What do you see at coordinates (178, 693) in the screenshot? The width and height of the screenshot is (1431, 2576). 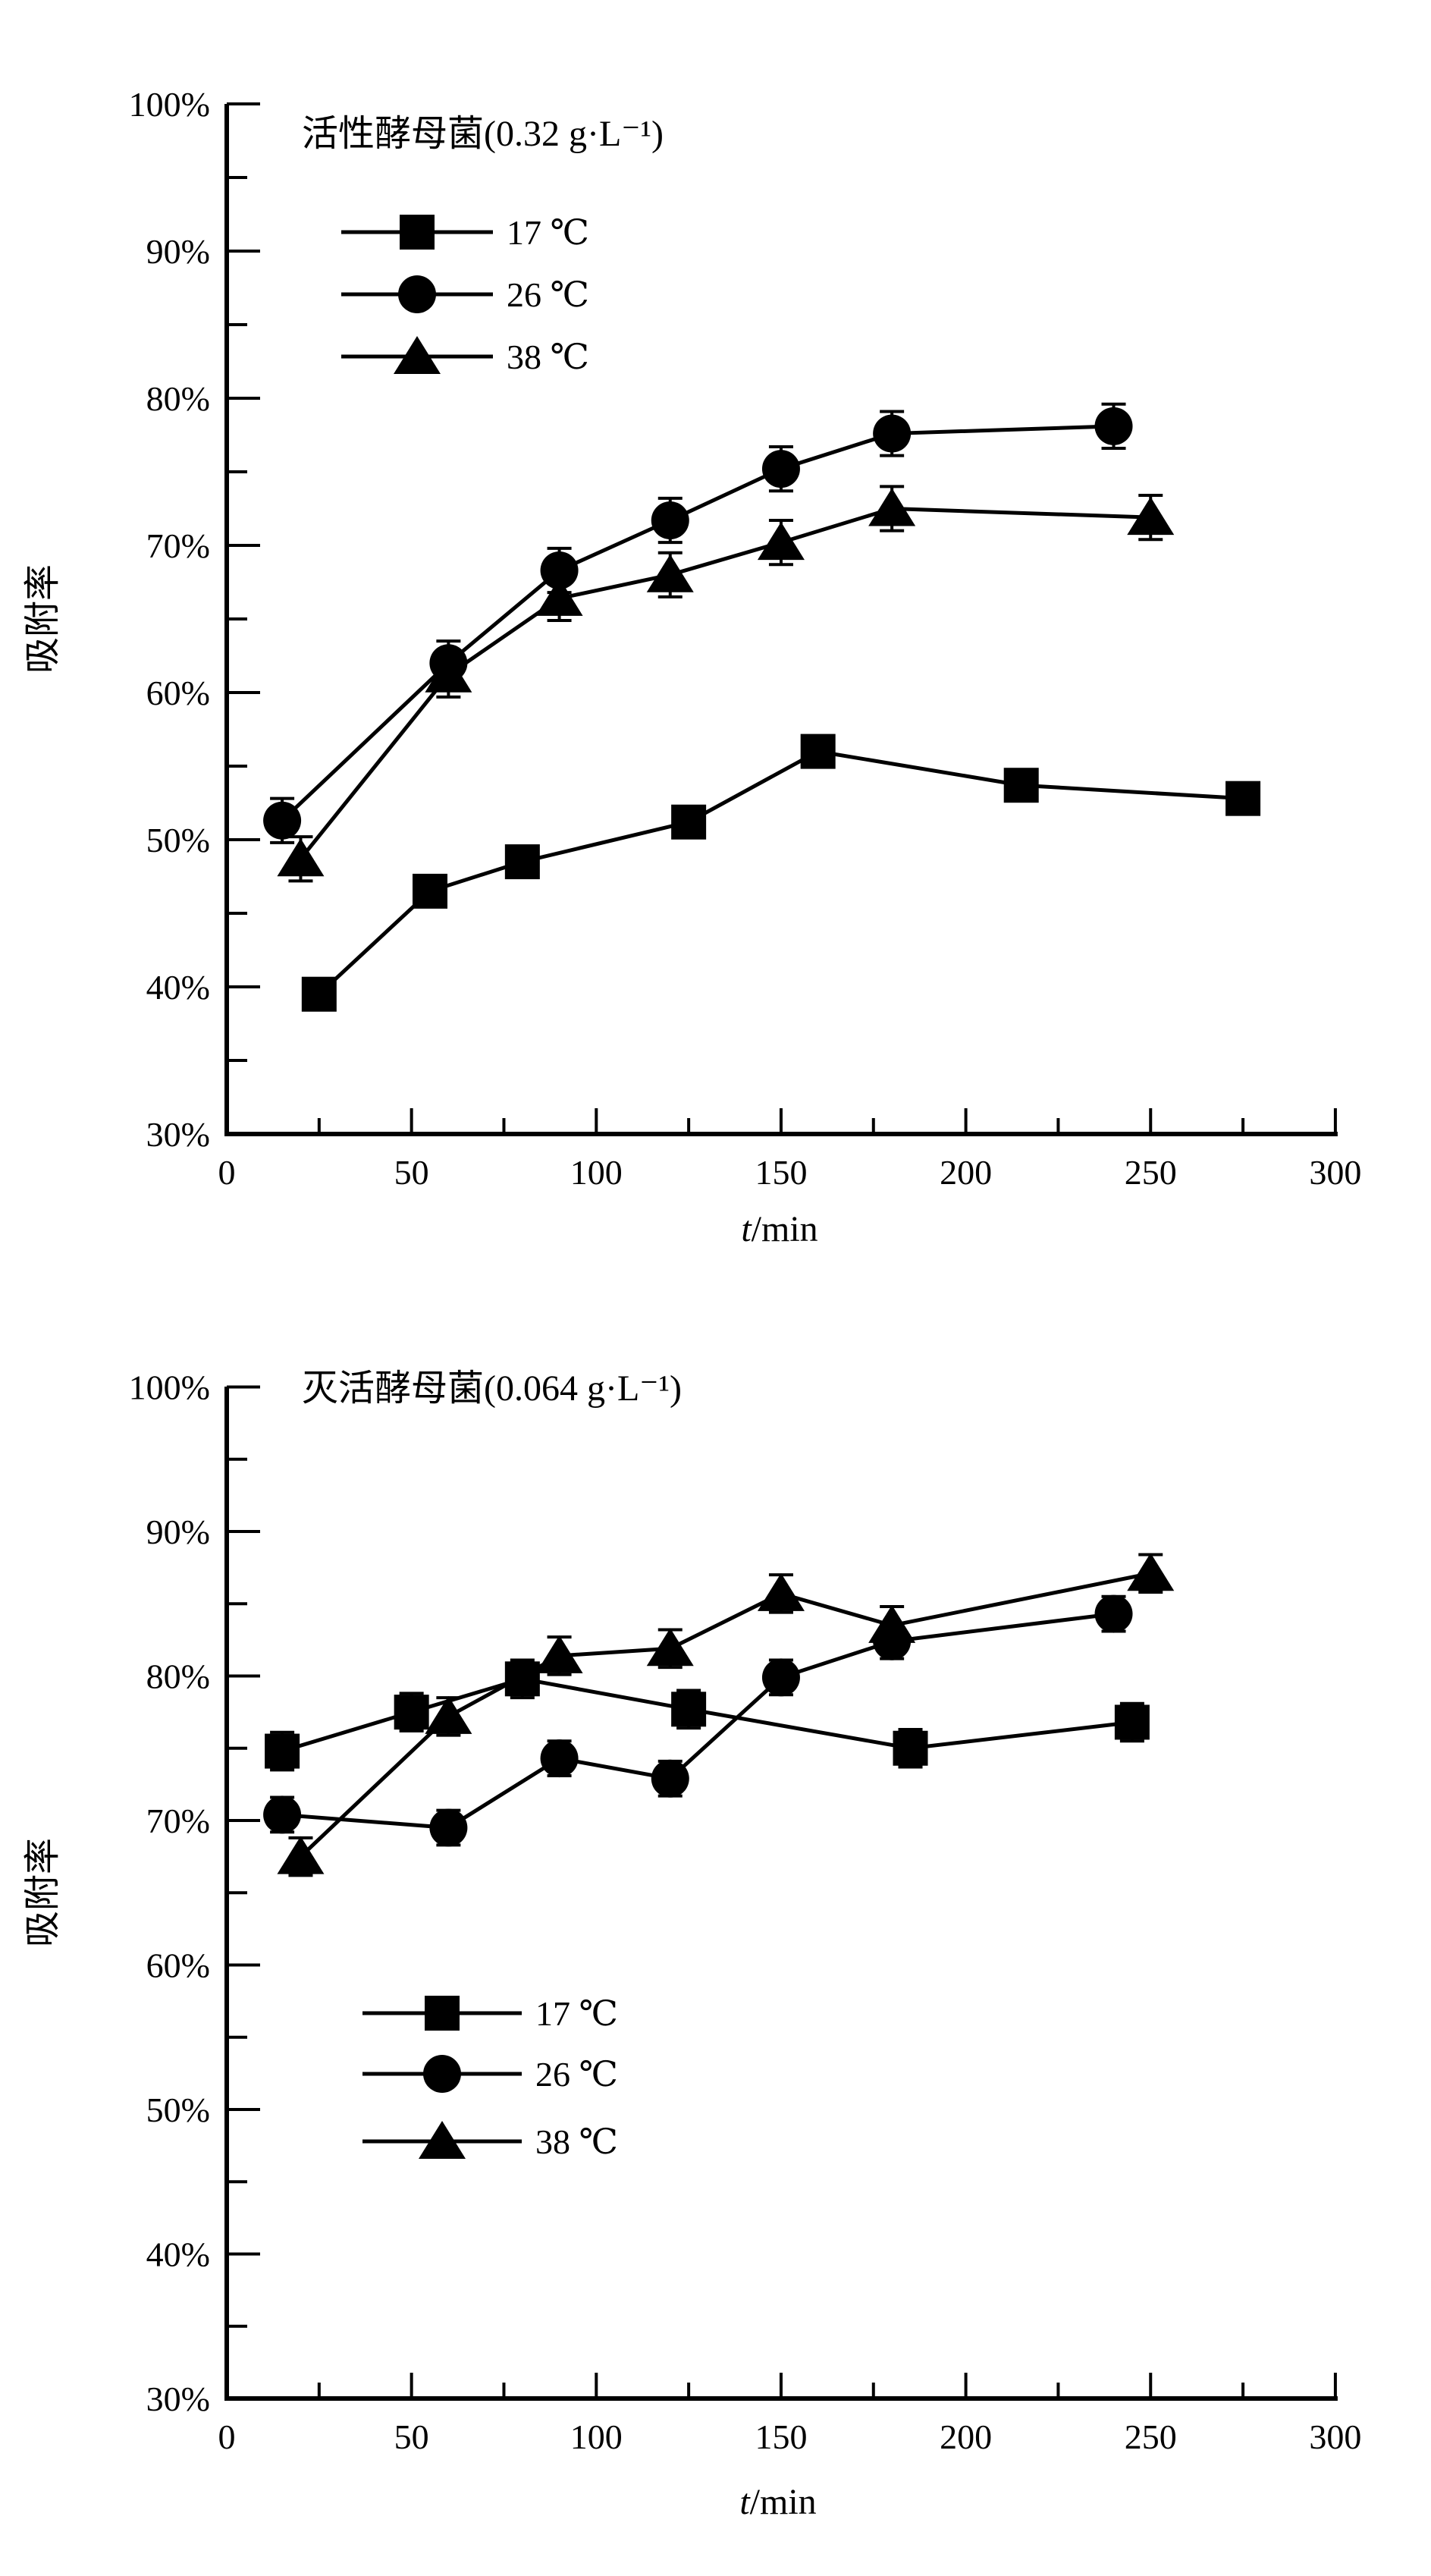 I see `y-tick-label: 60%` at bounding box center [178, 693].